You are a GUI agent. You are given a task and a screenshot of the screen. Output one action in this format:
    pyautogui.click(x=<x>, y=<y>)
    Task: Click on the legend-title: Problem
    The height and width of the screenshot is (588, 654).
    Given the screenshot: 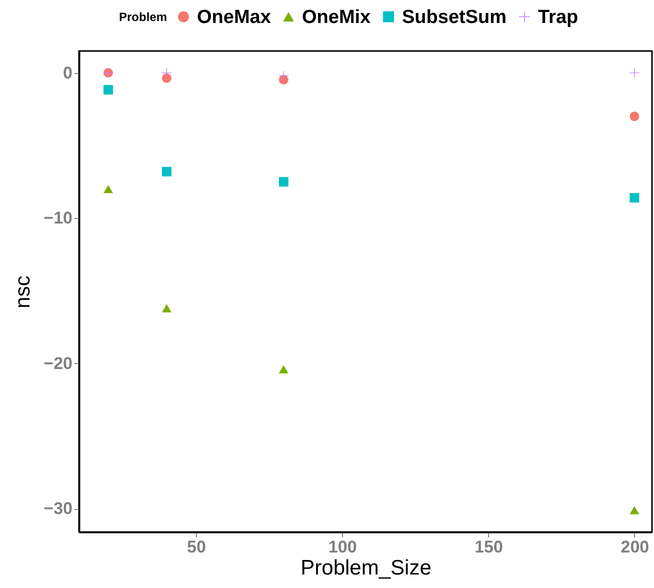 What is the action you would take?
    pyautogui.click(x=143, y=17)
    